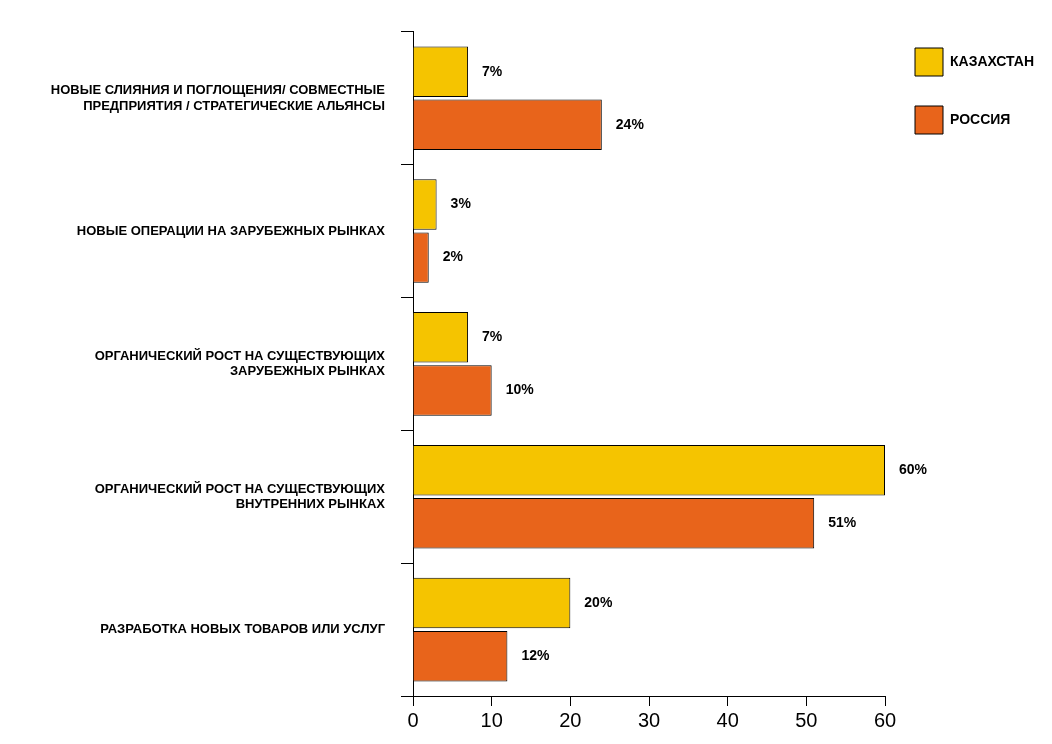  Describe the element at coordinates (980, 118) in the screenshot. I see `legend-label: РОССИЯ` at that location.